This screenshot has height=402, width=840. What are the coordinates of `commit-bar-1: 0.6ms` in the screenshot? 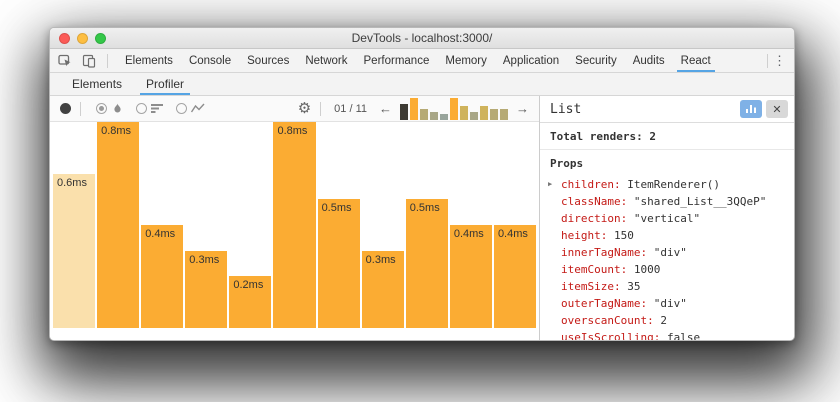 It's located at (74, 251).